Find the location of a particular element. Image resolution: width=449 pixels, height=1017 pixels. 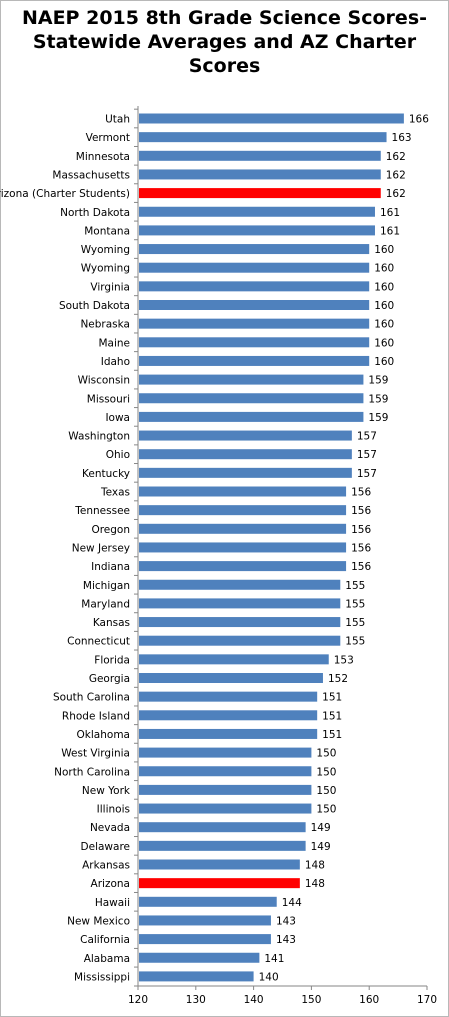

category-label: Nevada is located at coordinates (110, 828).